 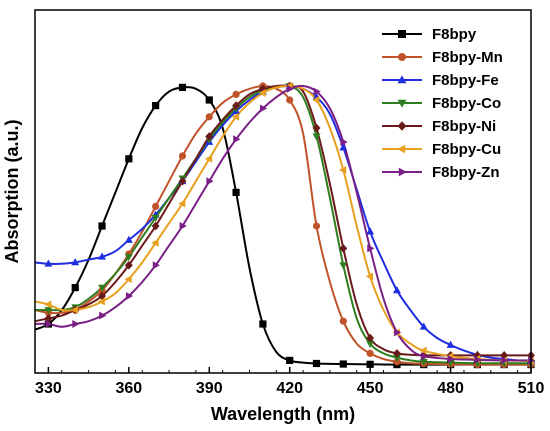 What do you see at coordinates (464, 126) in the screenshot?
I see `legend-label: F8bpy-Ni` at bounding box center [464, 126].